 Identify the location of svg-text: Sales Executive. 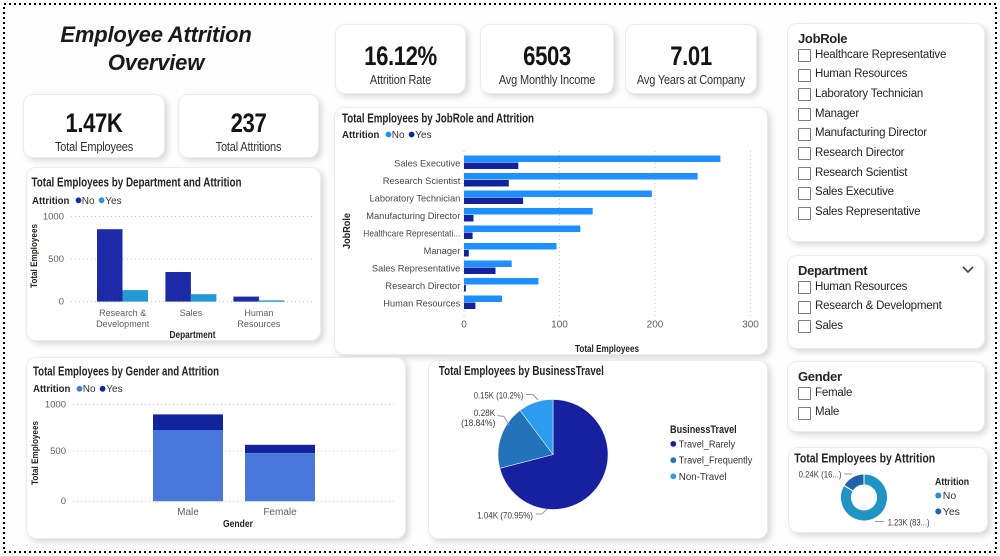
(427, 164).